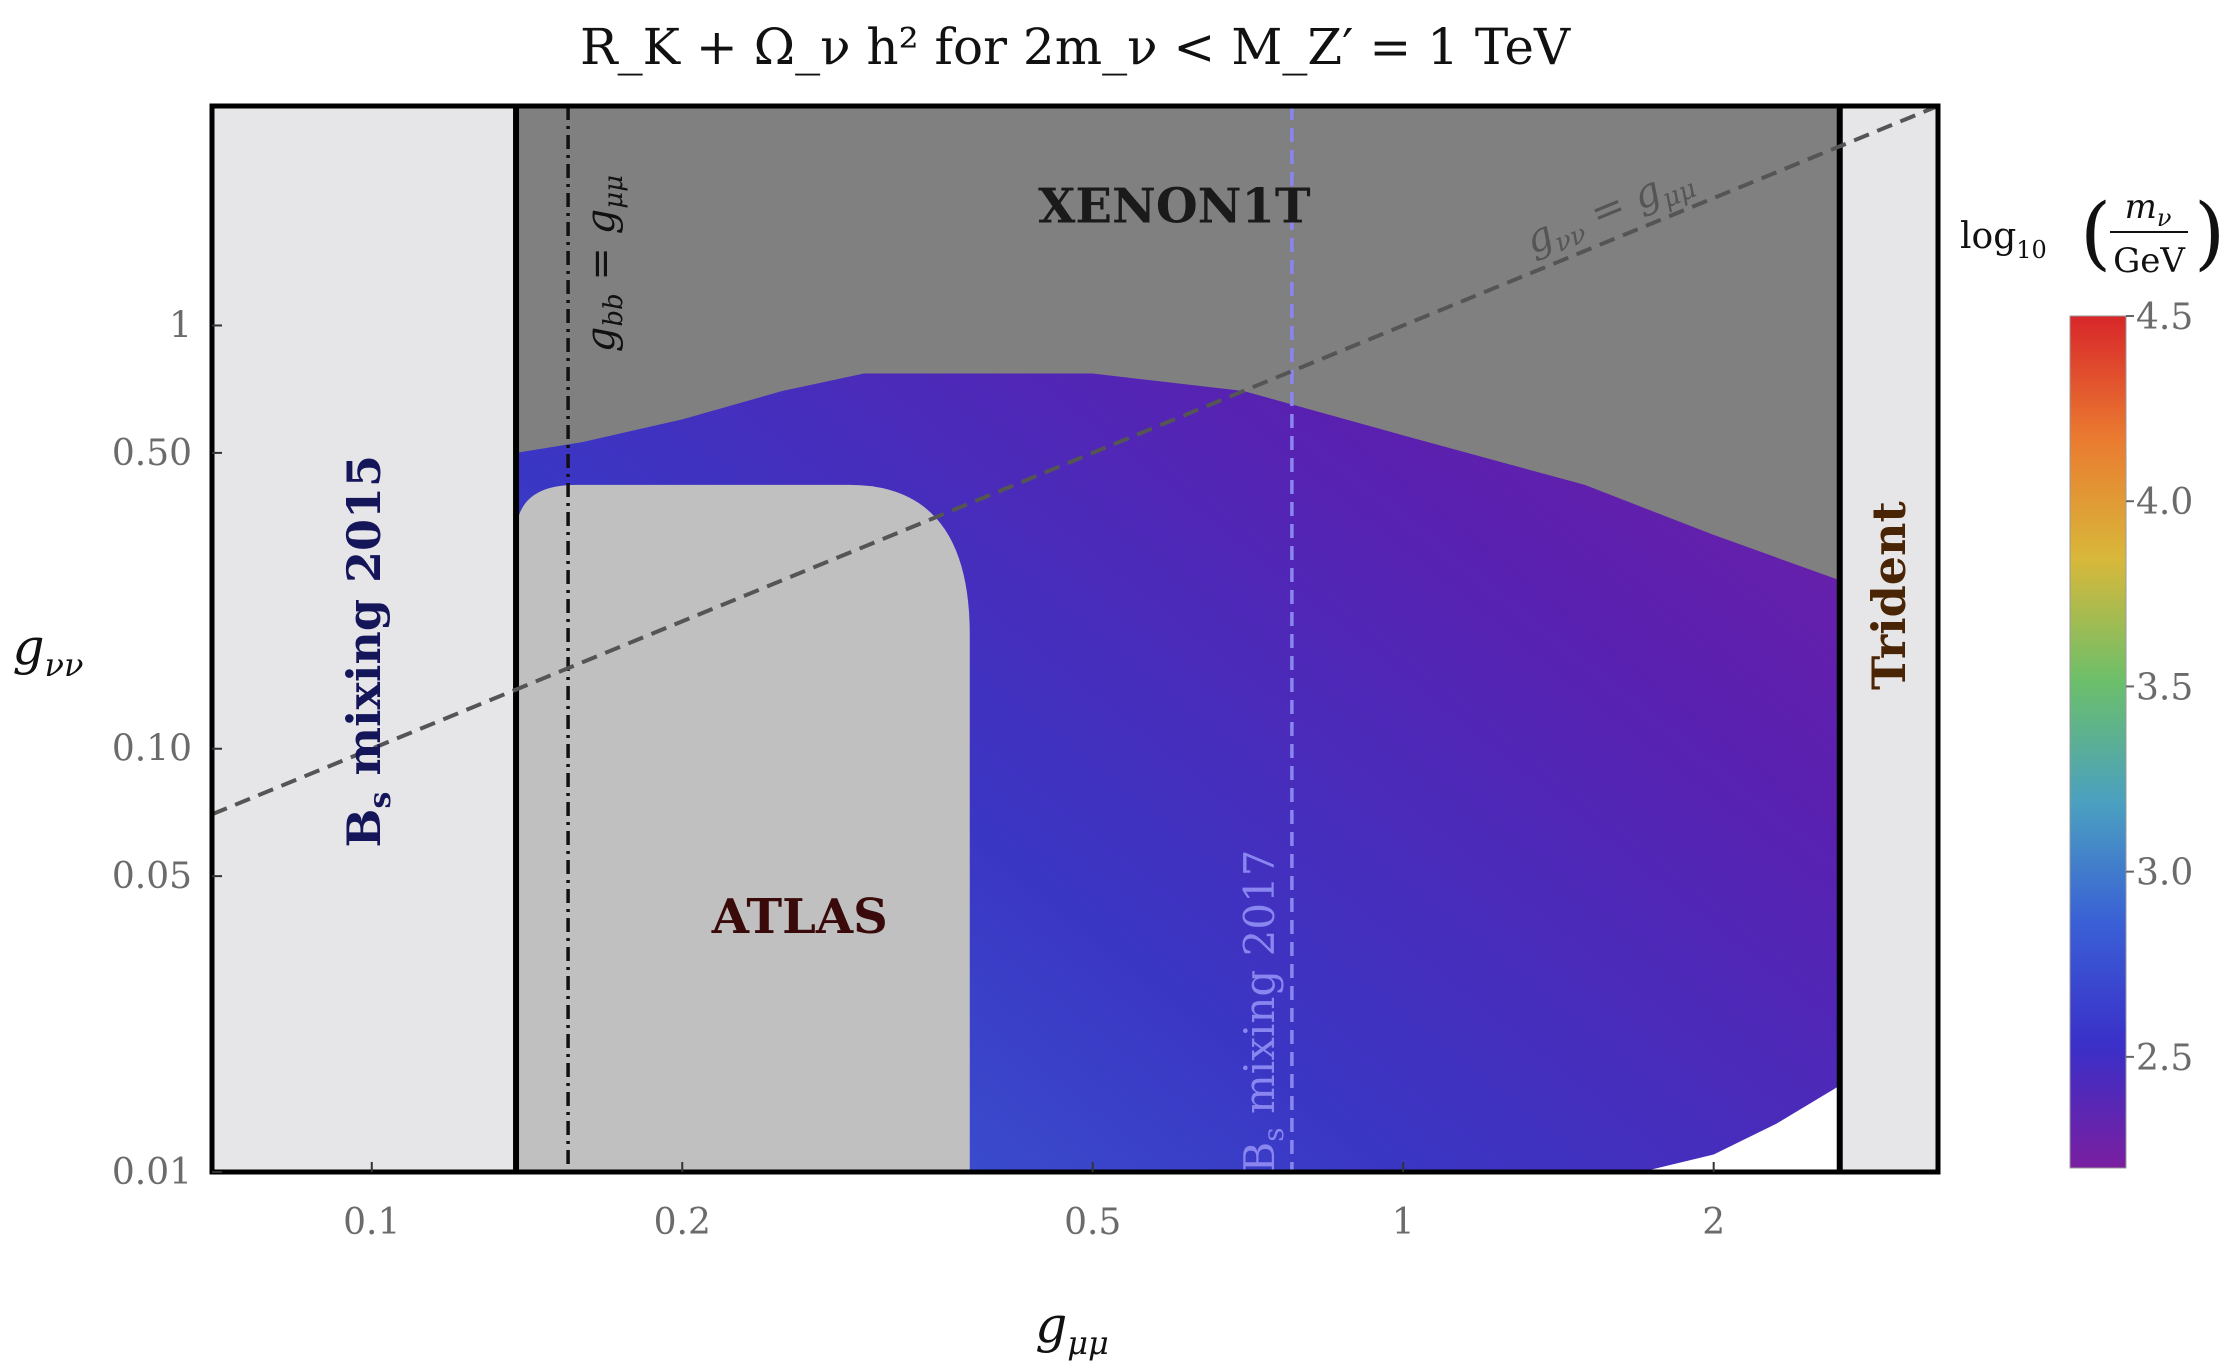 This screenshot has height=1364, width=2234. I want to click on y-tick-label: 1, so click(180, 325).